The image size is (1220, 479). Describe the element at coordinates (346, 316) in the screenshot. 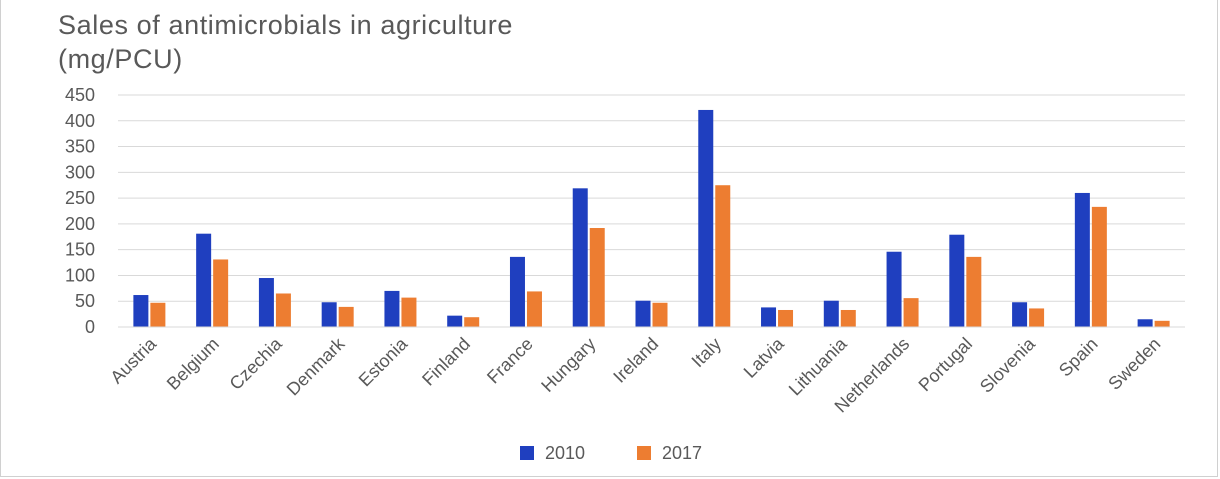

I see `bar-2017-denmark` at that location.